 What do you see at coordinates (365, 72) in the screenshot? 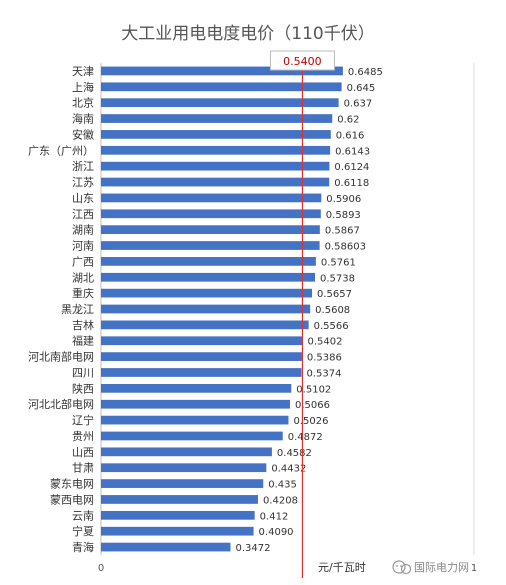
I see `value-label-0: 0.6485` at bounding box center [365, 72].